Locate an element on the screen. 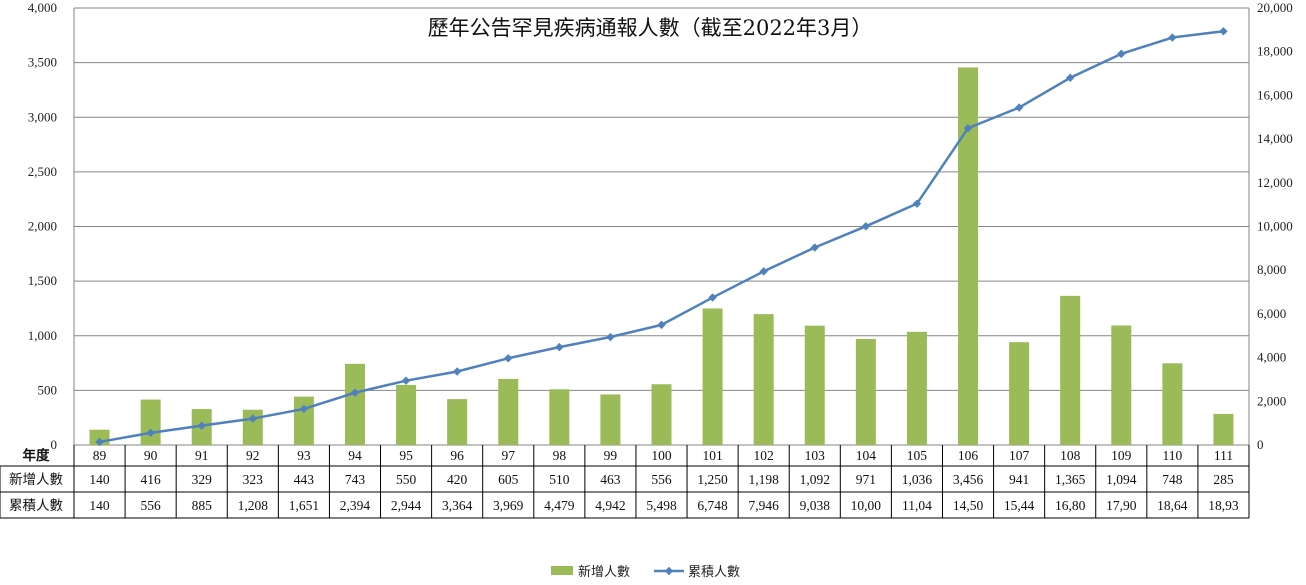 This screenshot has height=585, width=1306. left-axis-tick-label: 2,500 is located at coordinates (42, 171).